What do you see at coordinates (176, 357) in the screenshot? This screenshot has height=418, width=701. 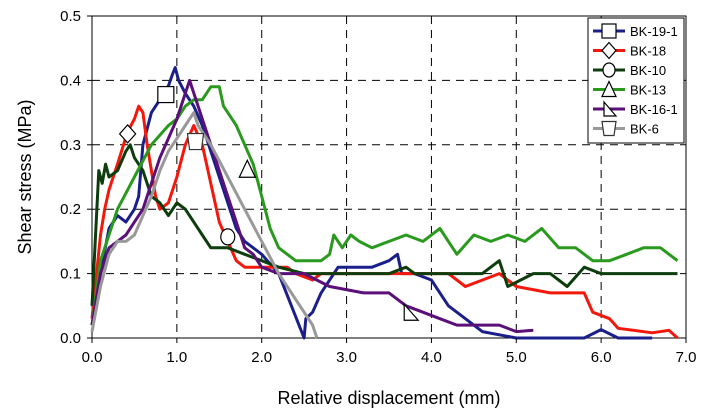 I see `x-tick-label: 1.0` at bounding box center [176, 357].